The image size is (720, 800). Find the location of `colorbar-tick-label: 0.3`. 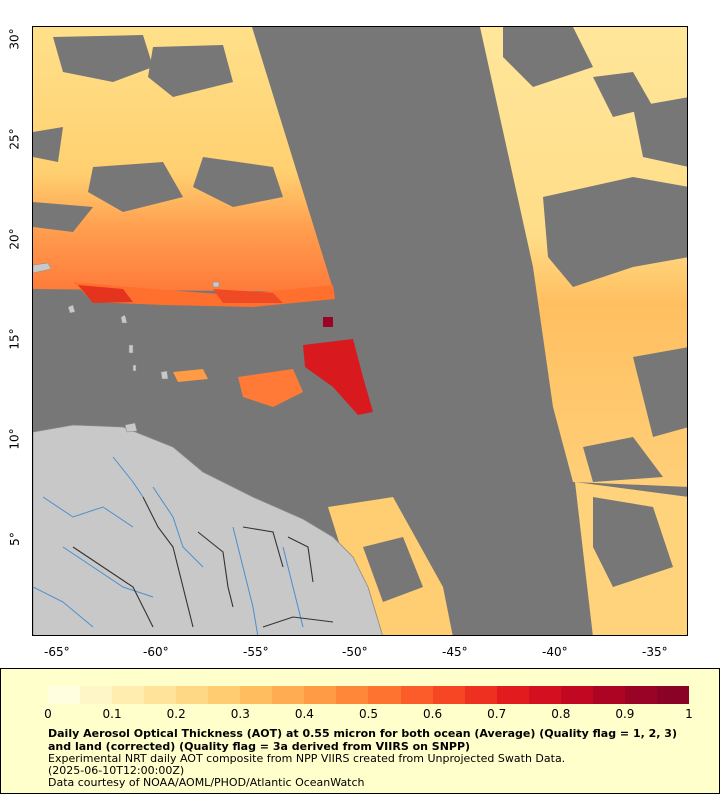

colorbar-tick-label: 0.3 is located at coordinates (240, 714).